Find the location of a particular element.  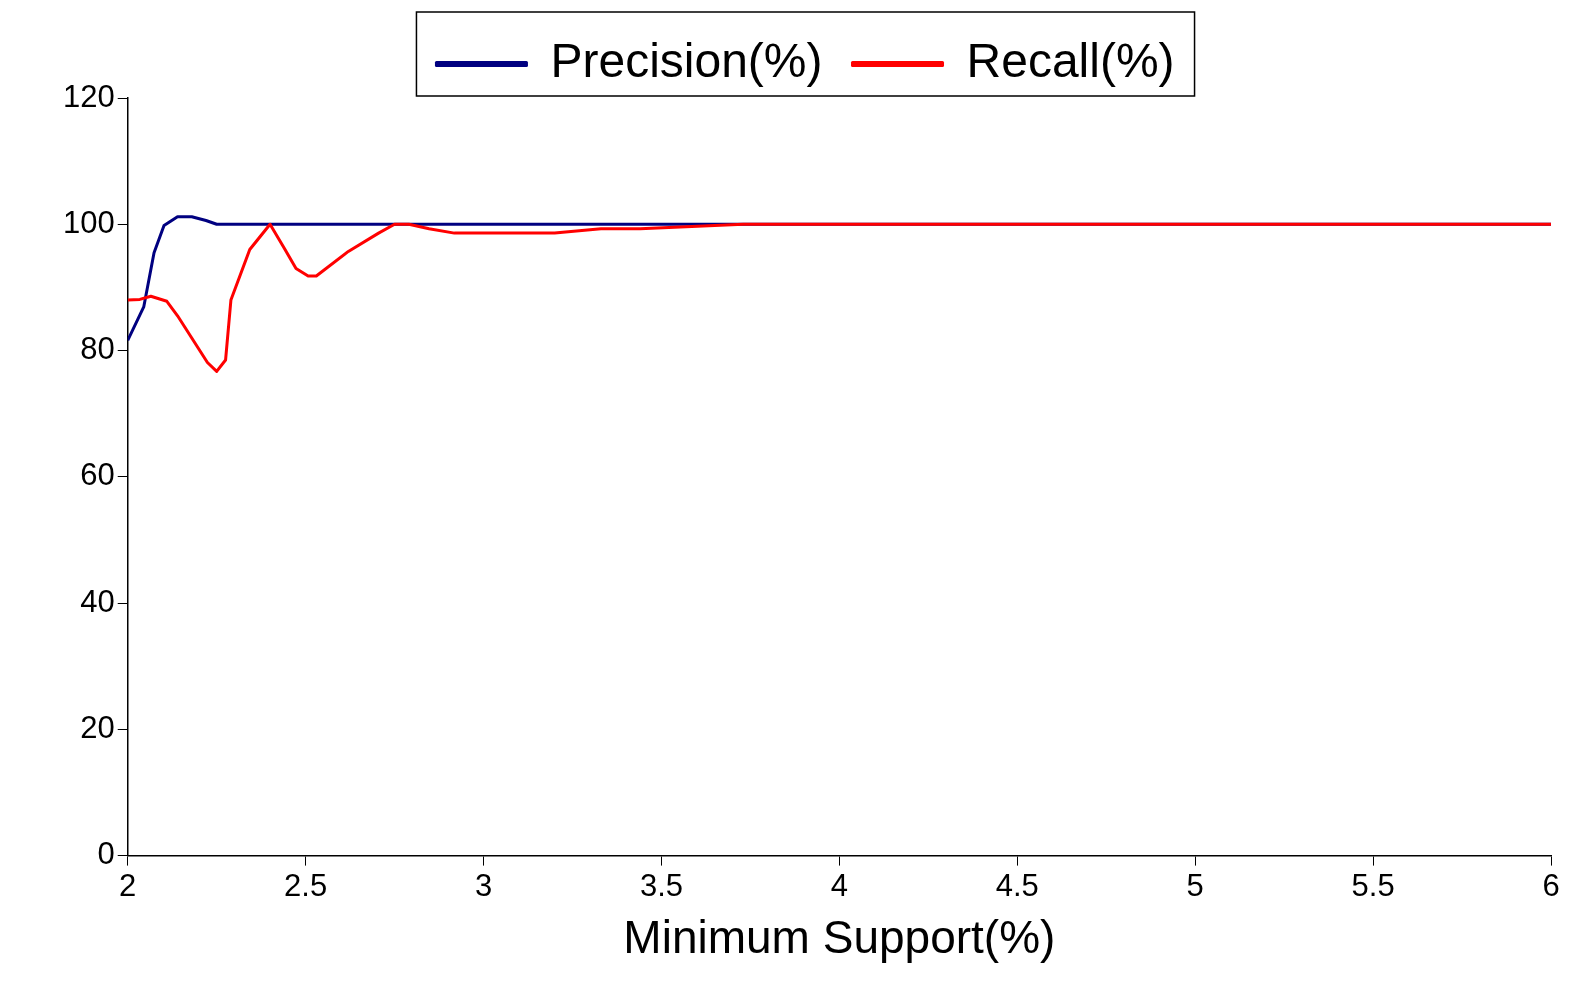

y-tick-label: 80 is located at coordinates (97, 349).